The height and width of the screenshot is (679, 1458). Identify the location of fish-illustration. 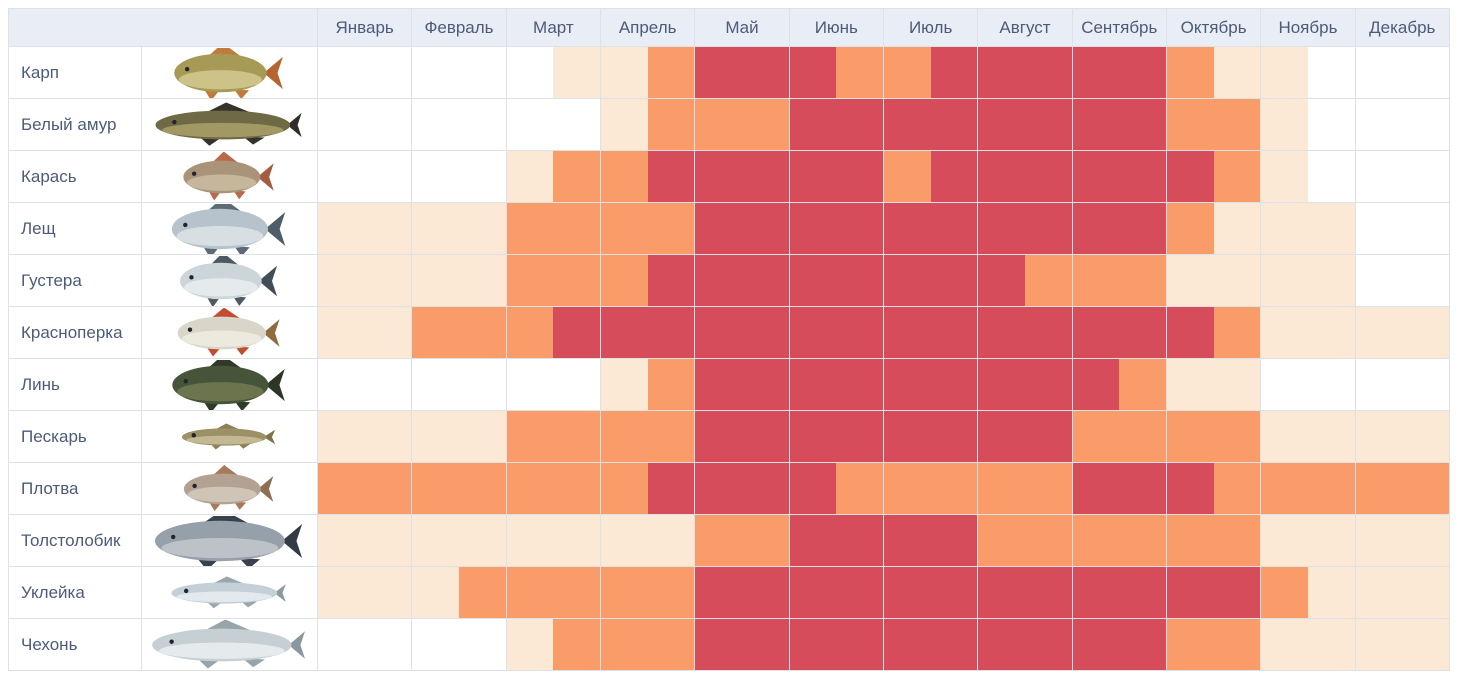
(228, 384).